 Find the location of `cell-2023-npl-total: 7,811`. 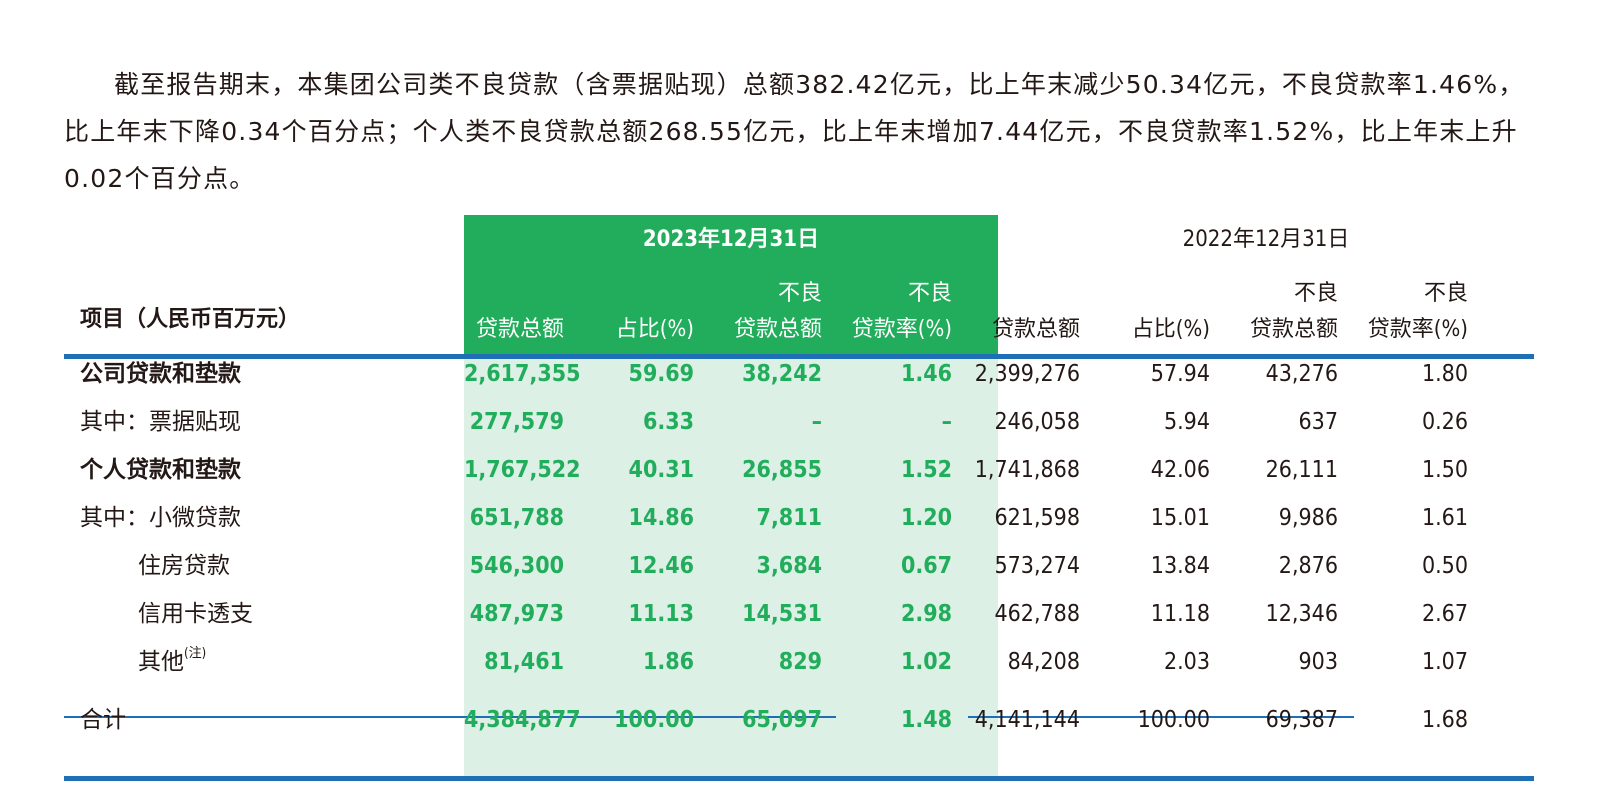

cell-2023-npl-total: 7,811 is located at coordinates (789, 518).